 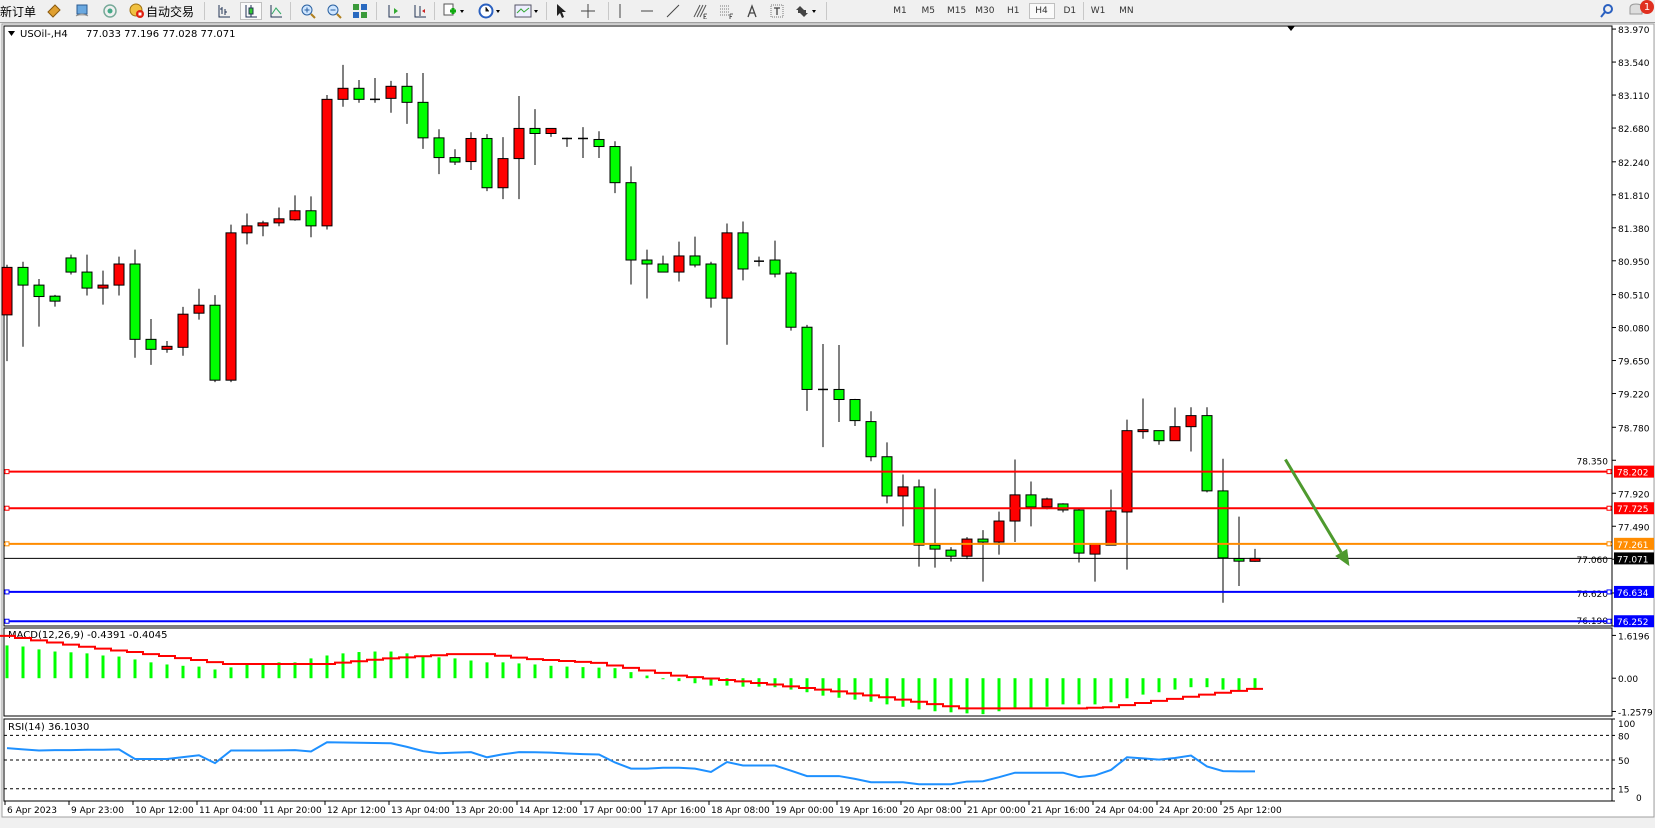 I want to click on fibonacci-fan-button, so click(x=726, y=11).